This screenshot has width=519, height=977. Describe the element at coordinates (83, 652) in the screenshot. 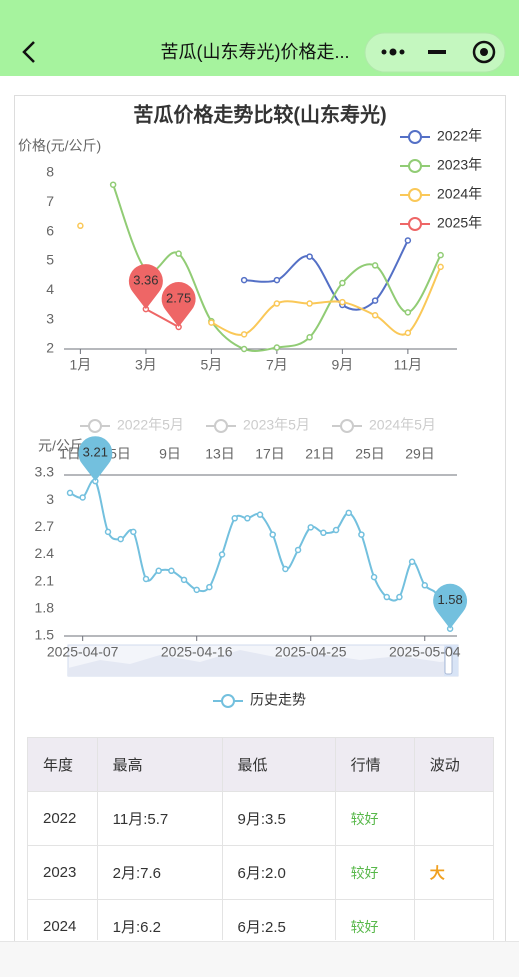

I see `x-tick-label: 2025-04-07` at that location.